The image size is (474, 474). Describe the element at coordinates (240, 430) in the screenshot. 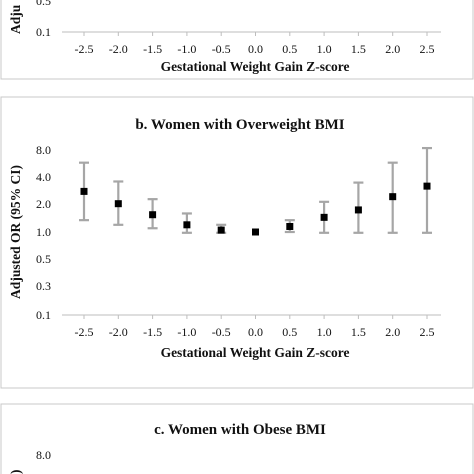

I see `panel-c-title: c. Women with Obese BMI` at that location.